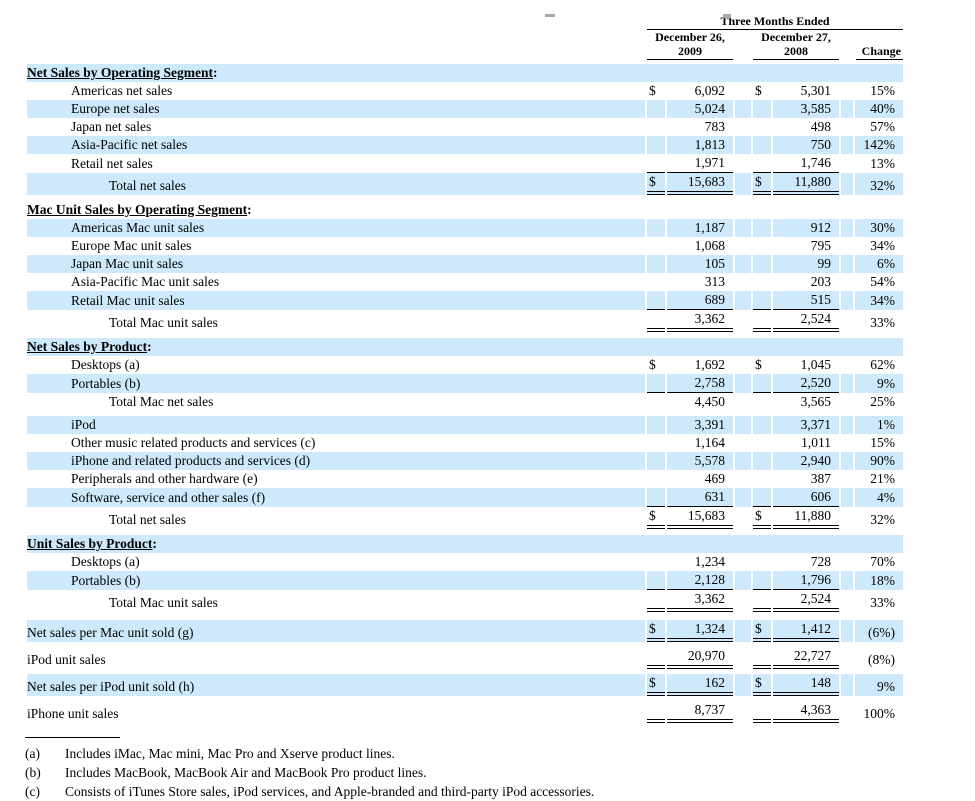 The height and width of the screenshot is (801, 975). I want to click on value-2008: 606, so click(806, 497).